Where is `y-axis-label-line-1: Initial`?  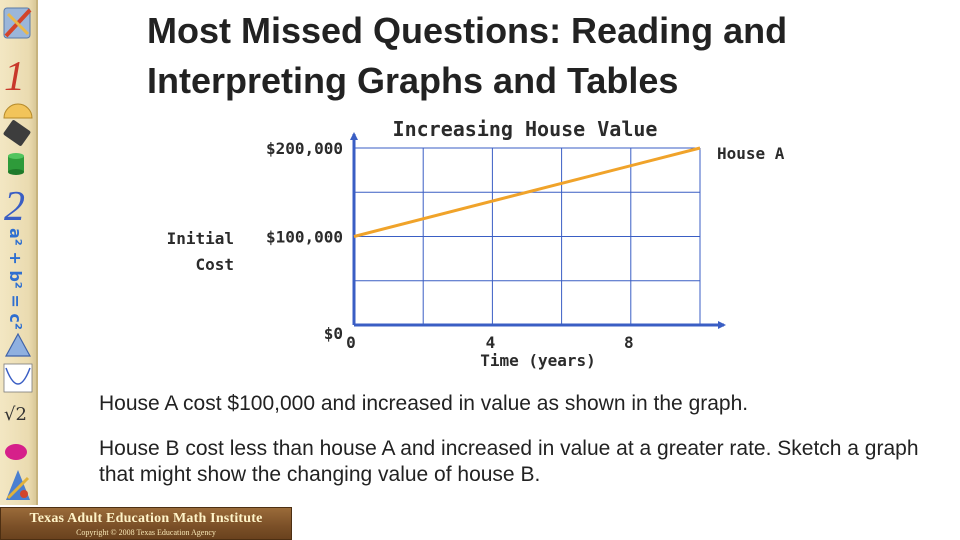
y-axis-label-line-1: Initial is located at coordinates (200, 238).